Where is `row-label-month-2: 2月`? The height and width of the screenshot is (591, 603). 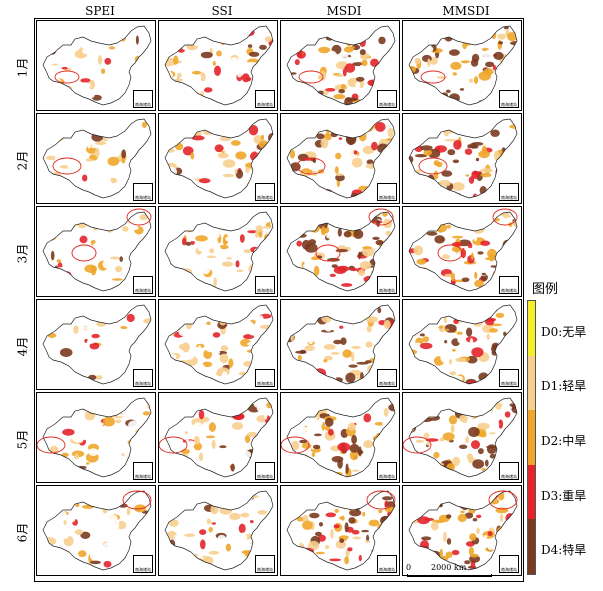 row-label-month-2: 2月 is located at coordinates (22, 160).